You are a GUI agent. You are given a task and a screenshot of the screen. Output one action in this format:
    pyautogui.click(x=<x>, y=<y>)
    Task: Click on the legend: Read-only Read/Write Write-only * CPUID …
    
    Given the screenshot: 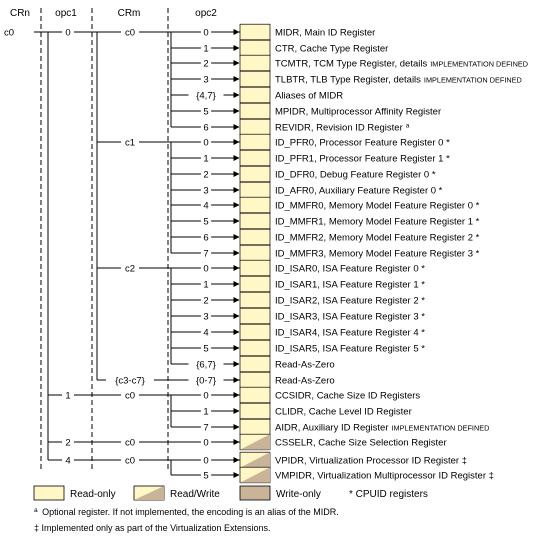 What is the action you would take?
    pyautogui.click(x=230, y=493)
    